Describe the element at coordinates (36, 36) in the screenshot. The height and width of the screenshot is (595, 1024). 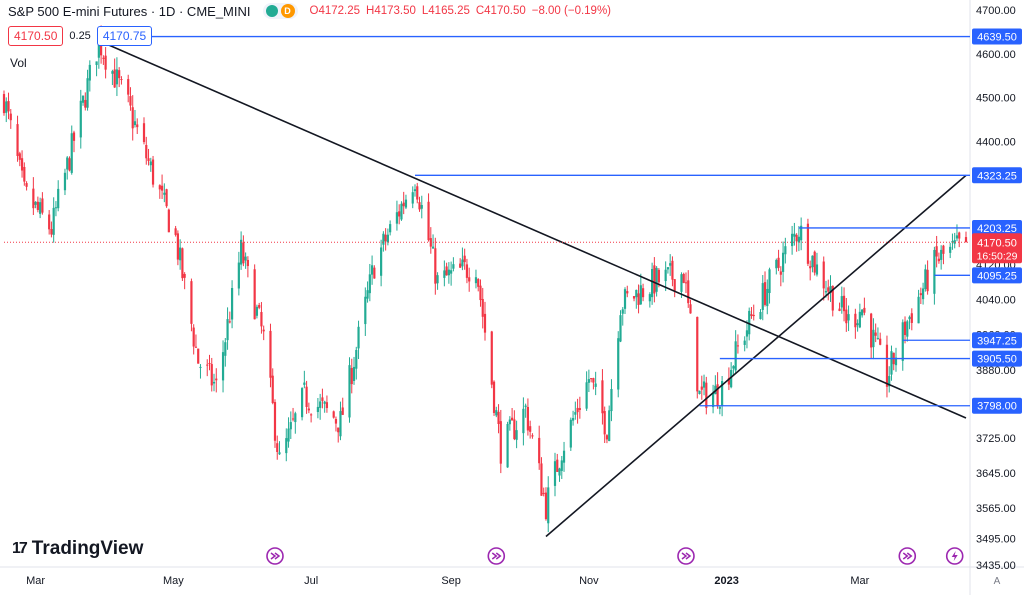
I see `sell-price-button: 4170.50` at that location.